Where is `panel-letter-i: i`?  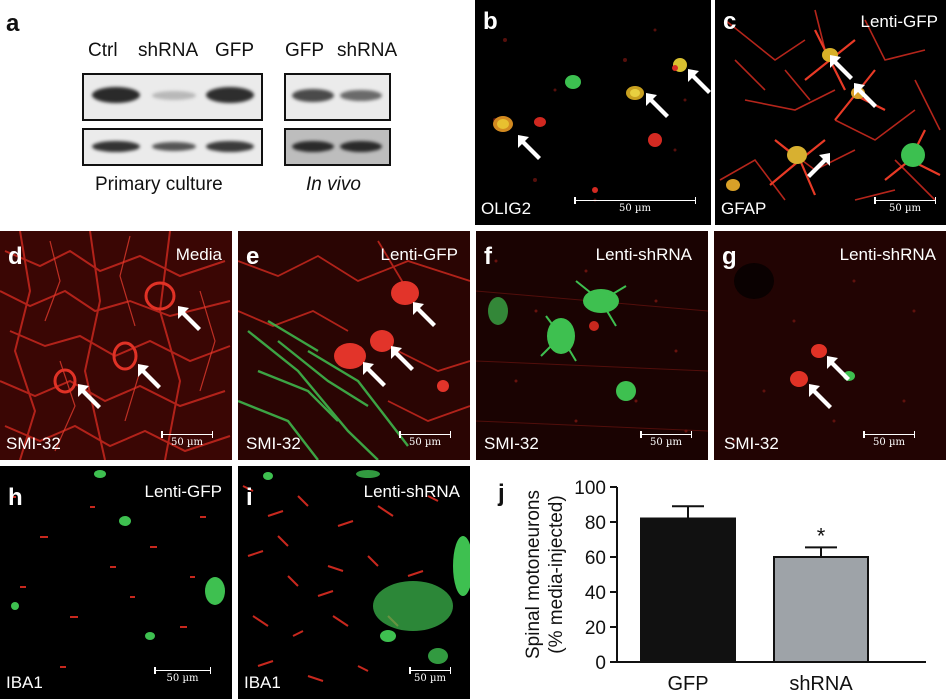
panel-letter-i: i is located at coordinates (249, 497).